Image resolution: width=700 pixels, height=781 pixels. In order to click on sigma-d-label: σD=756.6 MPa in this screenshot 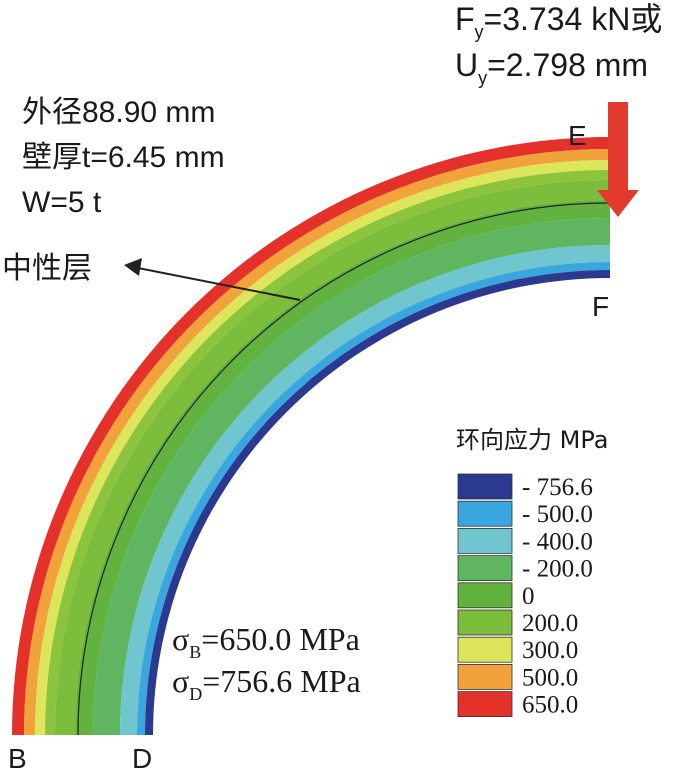, I will do `click(266, 683)`.